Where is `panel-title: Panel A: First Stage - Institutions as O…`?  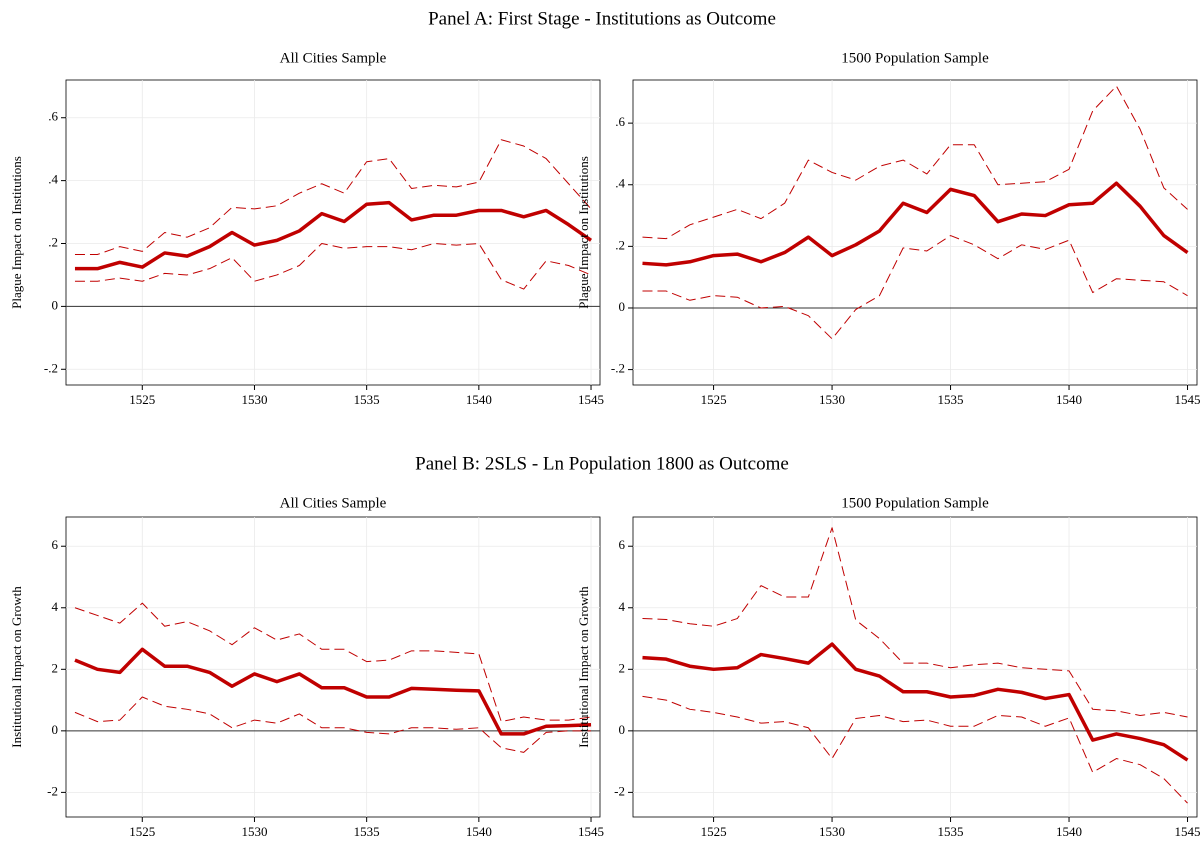 panel-title: Panel A: First Stage - Institutions as O… is located at coordinates (602, 18).